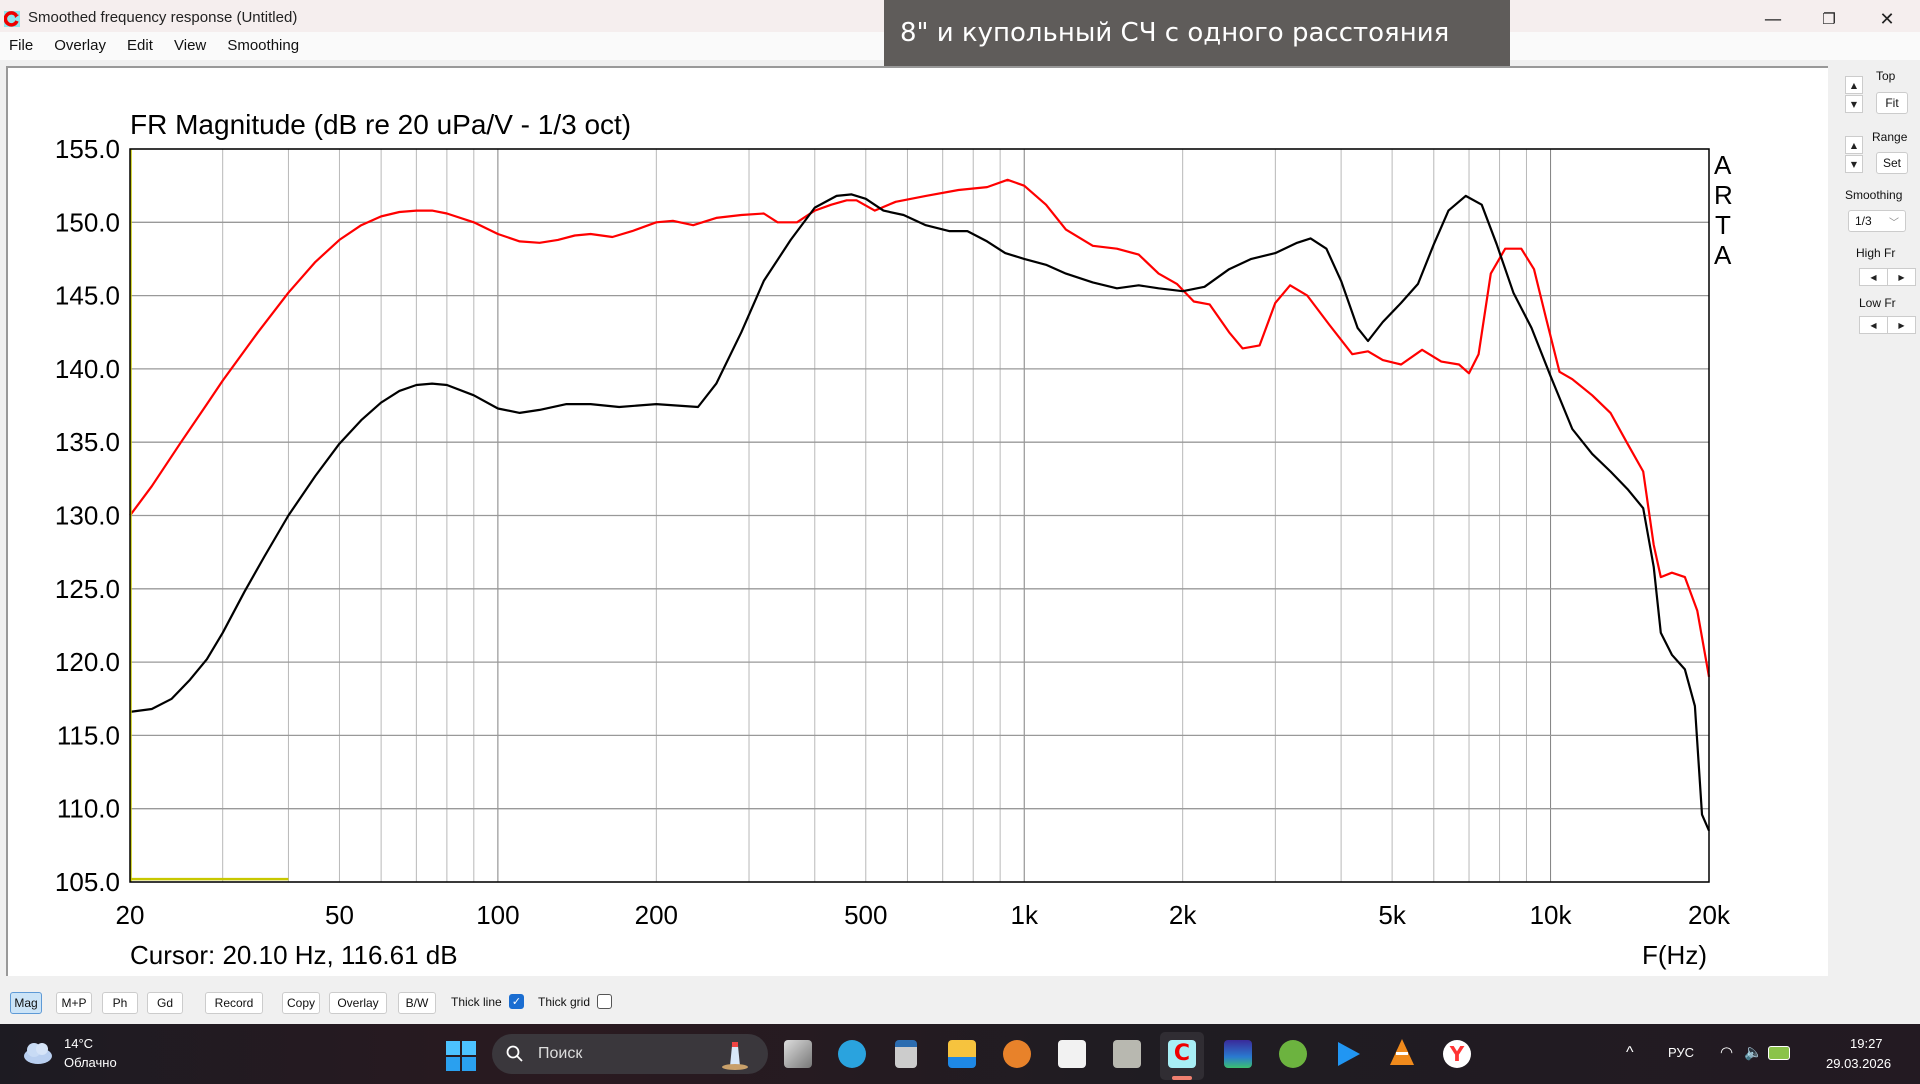 Image resolution: width=1920 pixels, height=1084 pixels. What do you see at coordinates (1723, 255) in the screenshot?
I see `watermark-a2: A` at bounding box center [1723, 255].